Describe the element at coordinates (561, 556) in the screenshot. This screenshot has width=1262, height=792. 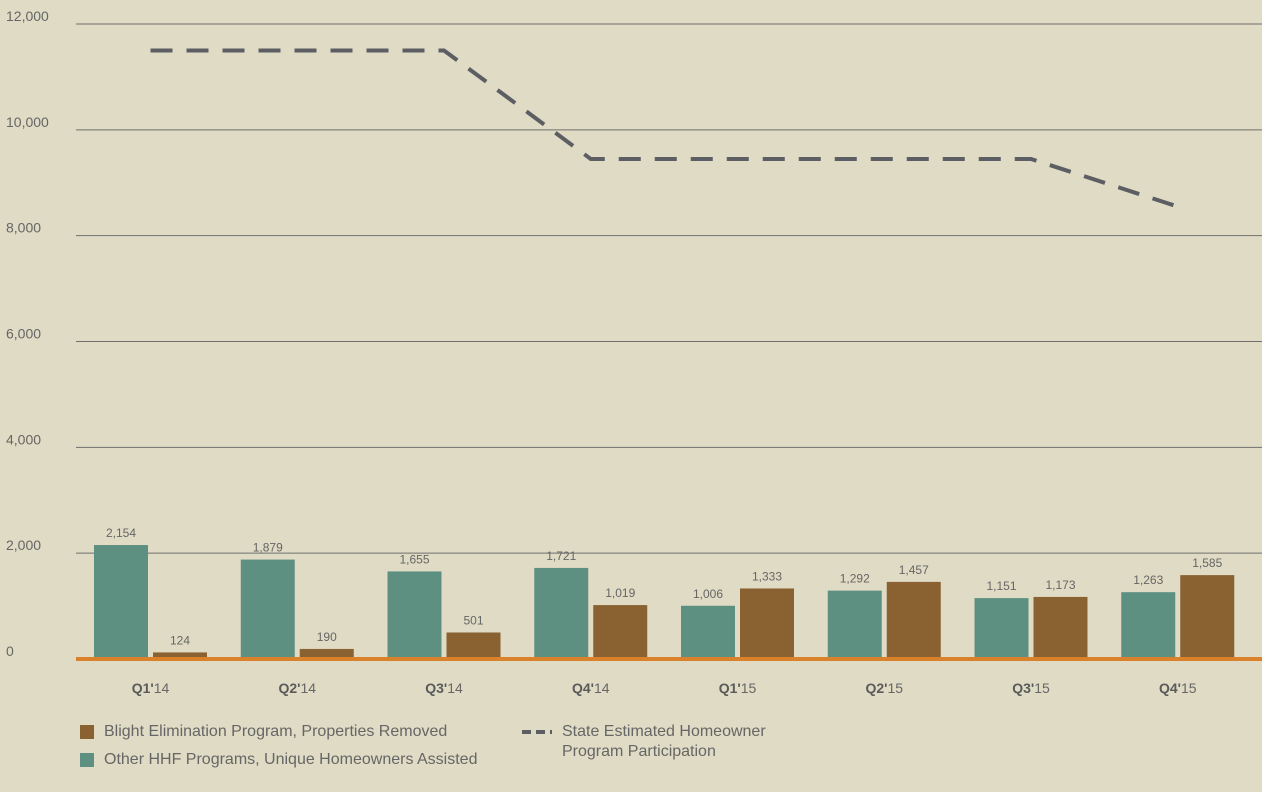
I see `data-label: 1,721` at that location.